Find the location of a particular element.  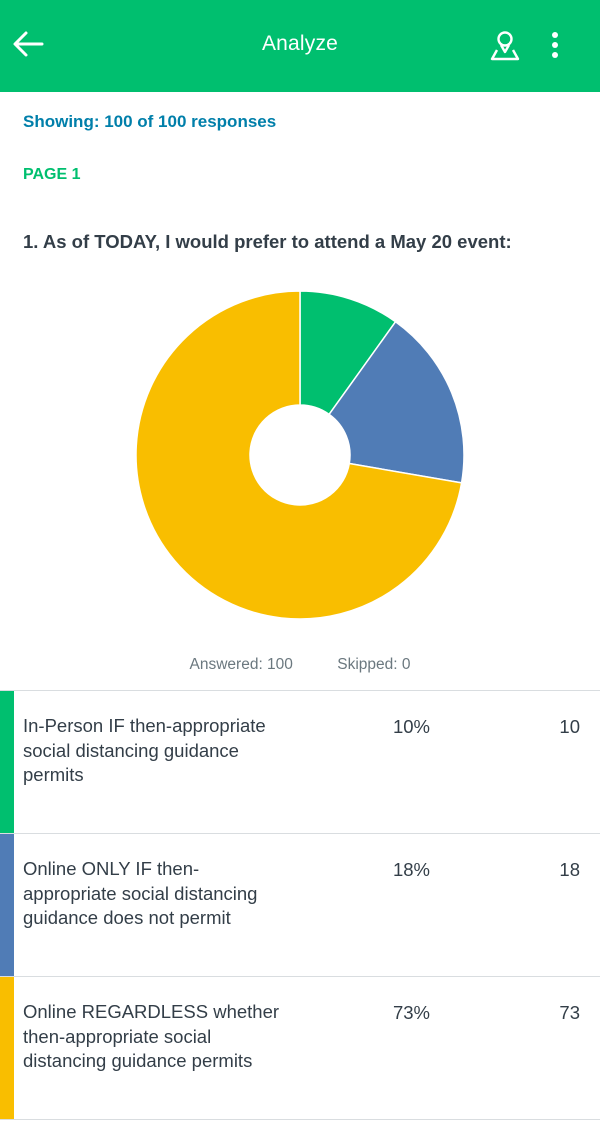

arrow-left-icon is located at coordinates (28, 44).